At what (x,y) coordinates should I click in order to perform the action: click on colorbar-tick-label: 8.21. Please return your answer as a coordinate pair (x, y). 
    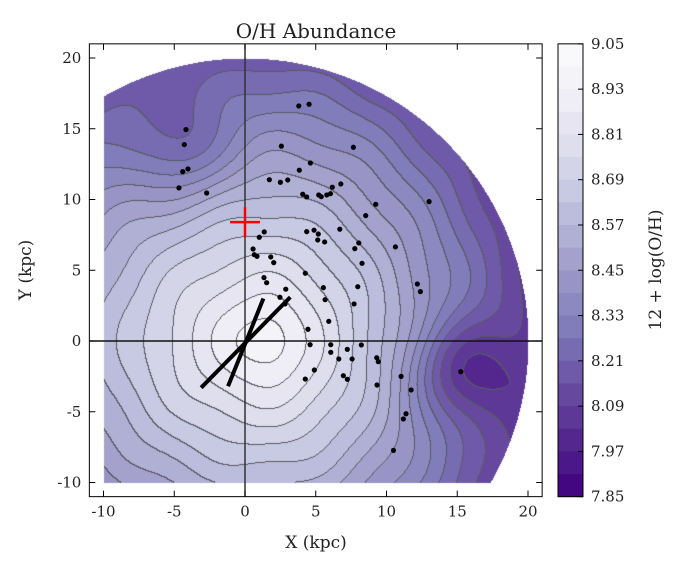
    Looking at the image, I should click on (607, 361).